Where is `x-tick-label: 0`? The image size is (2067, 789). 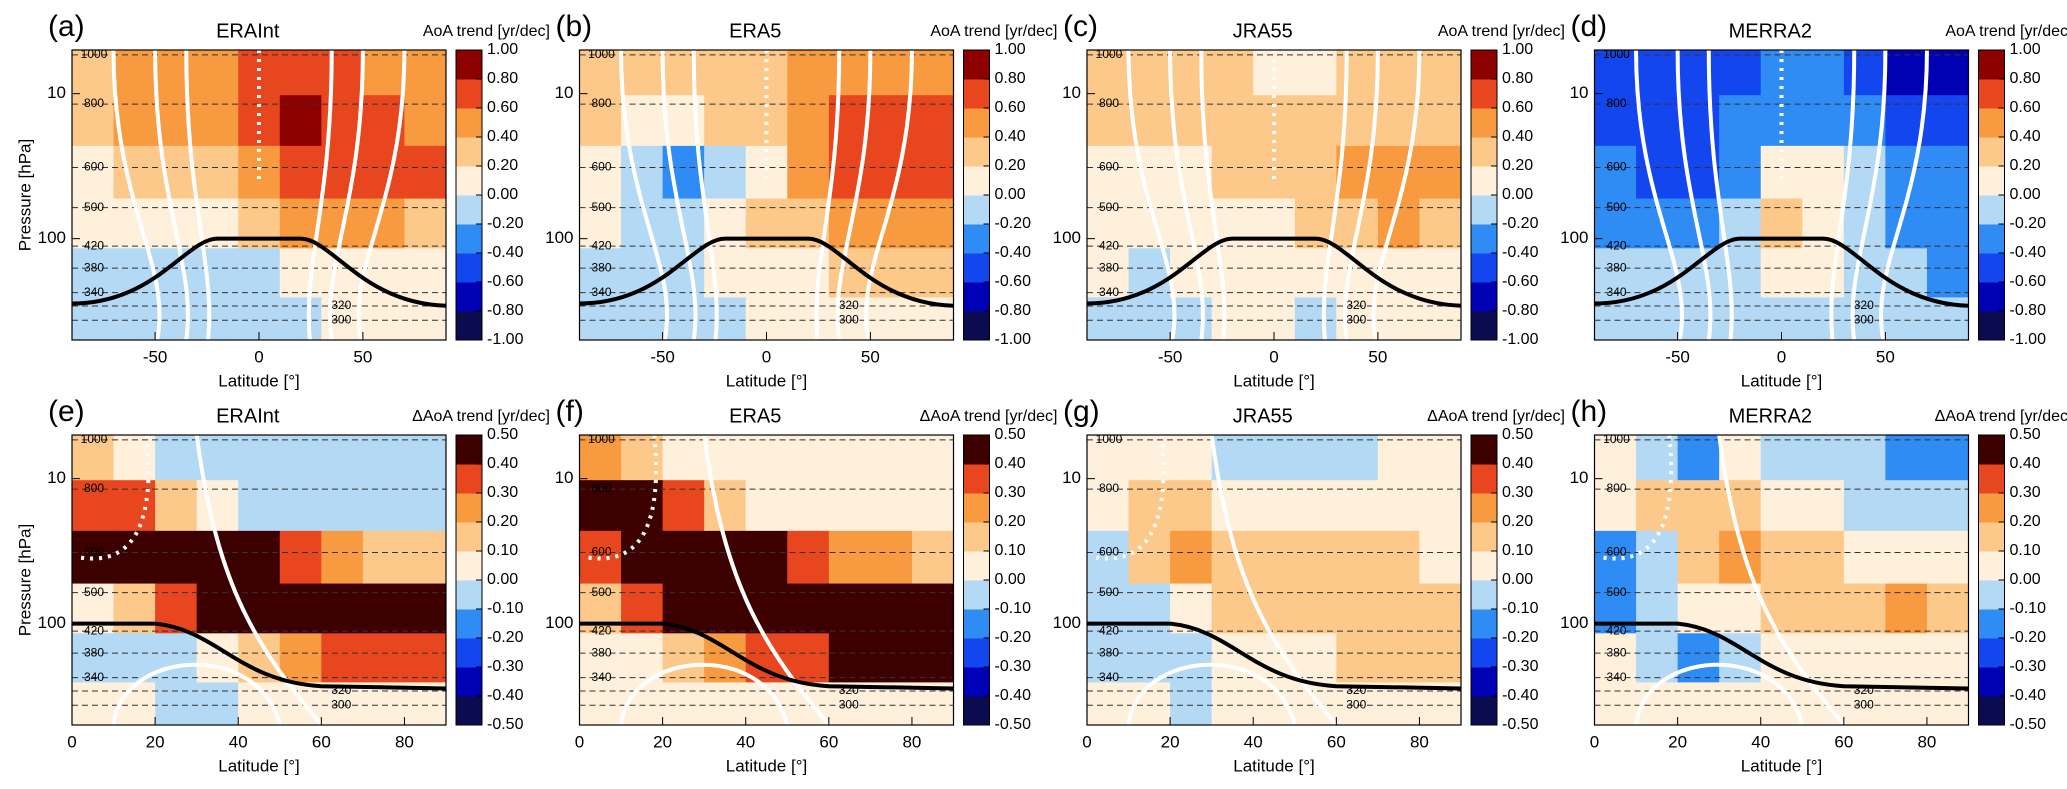
x-tick-label: 0 is located at coordinates (766, 356).